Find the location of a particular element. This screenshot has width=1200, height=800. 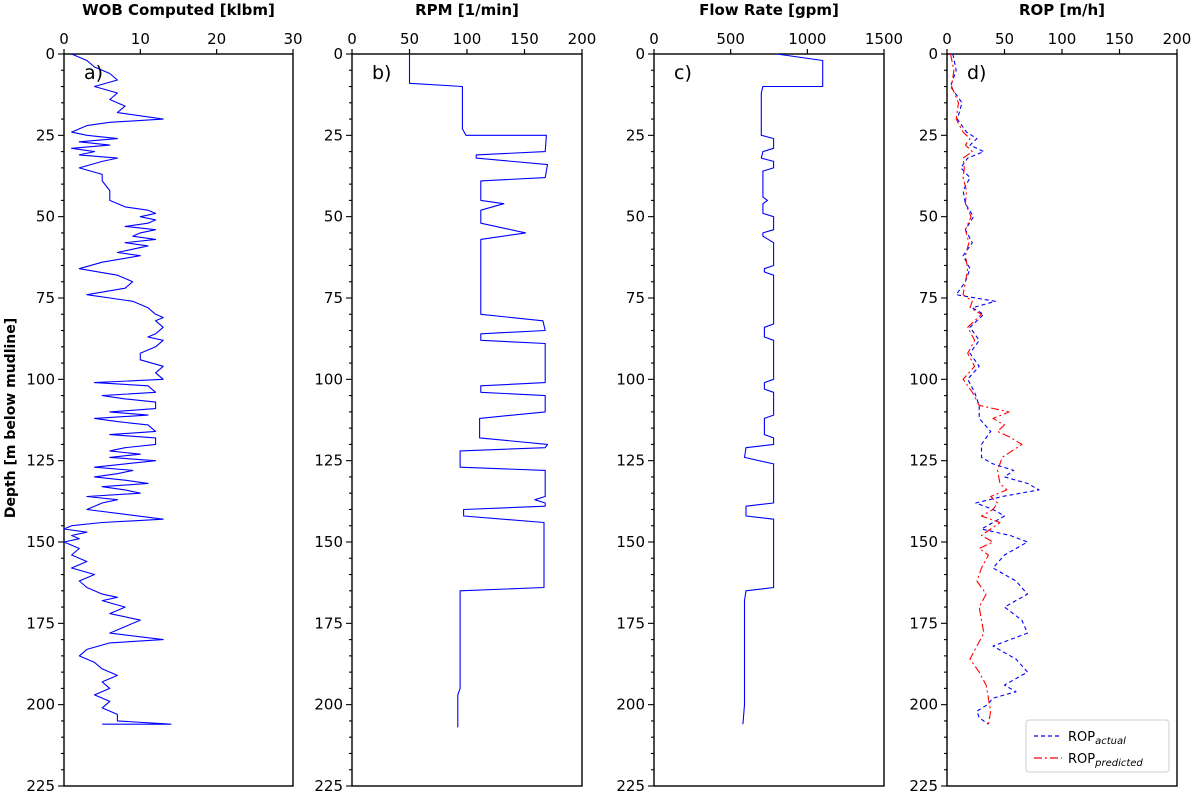

x-tick-label: 30 is located at coordinates (292, 39).